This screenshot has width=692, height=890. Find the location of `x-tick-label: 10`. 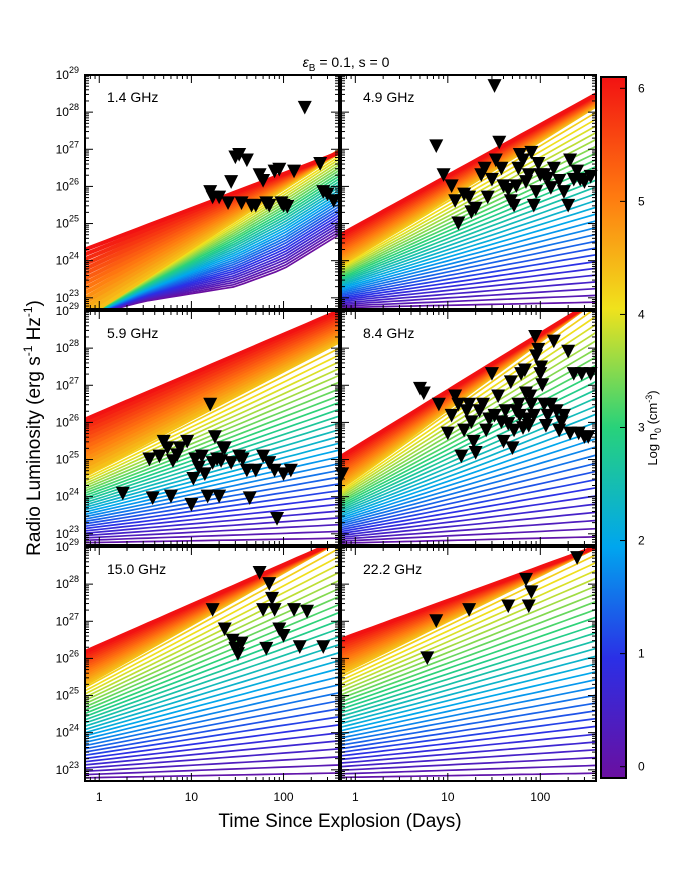

x-tick-label: 10 is located at coordinates (448, 797).